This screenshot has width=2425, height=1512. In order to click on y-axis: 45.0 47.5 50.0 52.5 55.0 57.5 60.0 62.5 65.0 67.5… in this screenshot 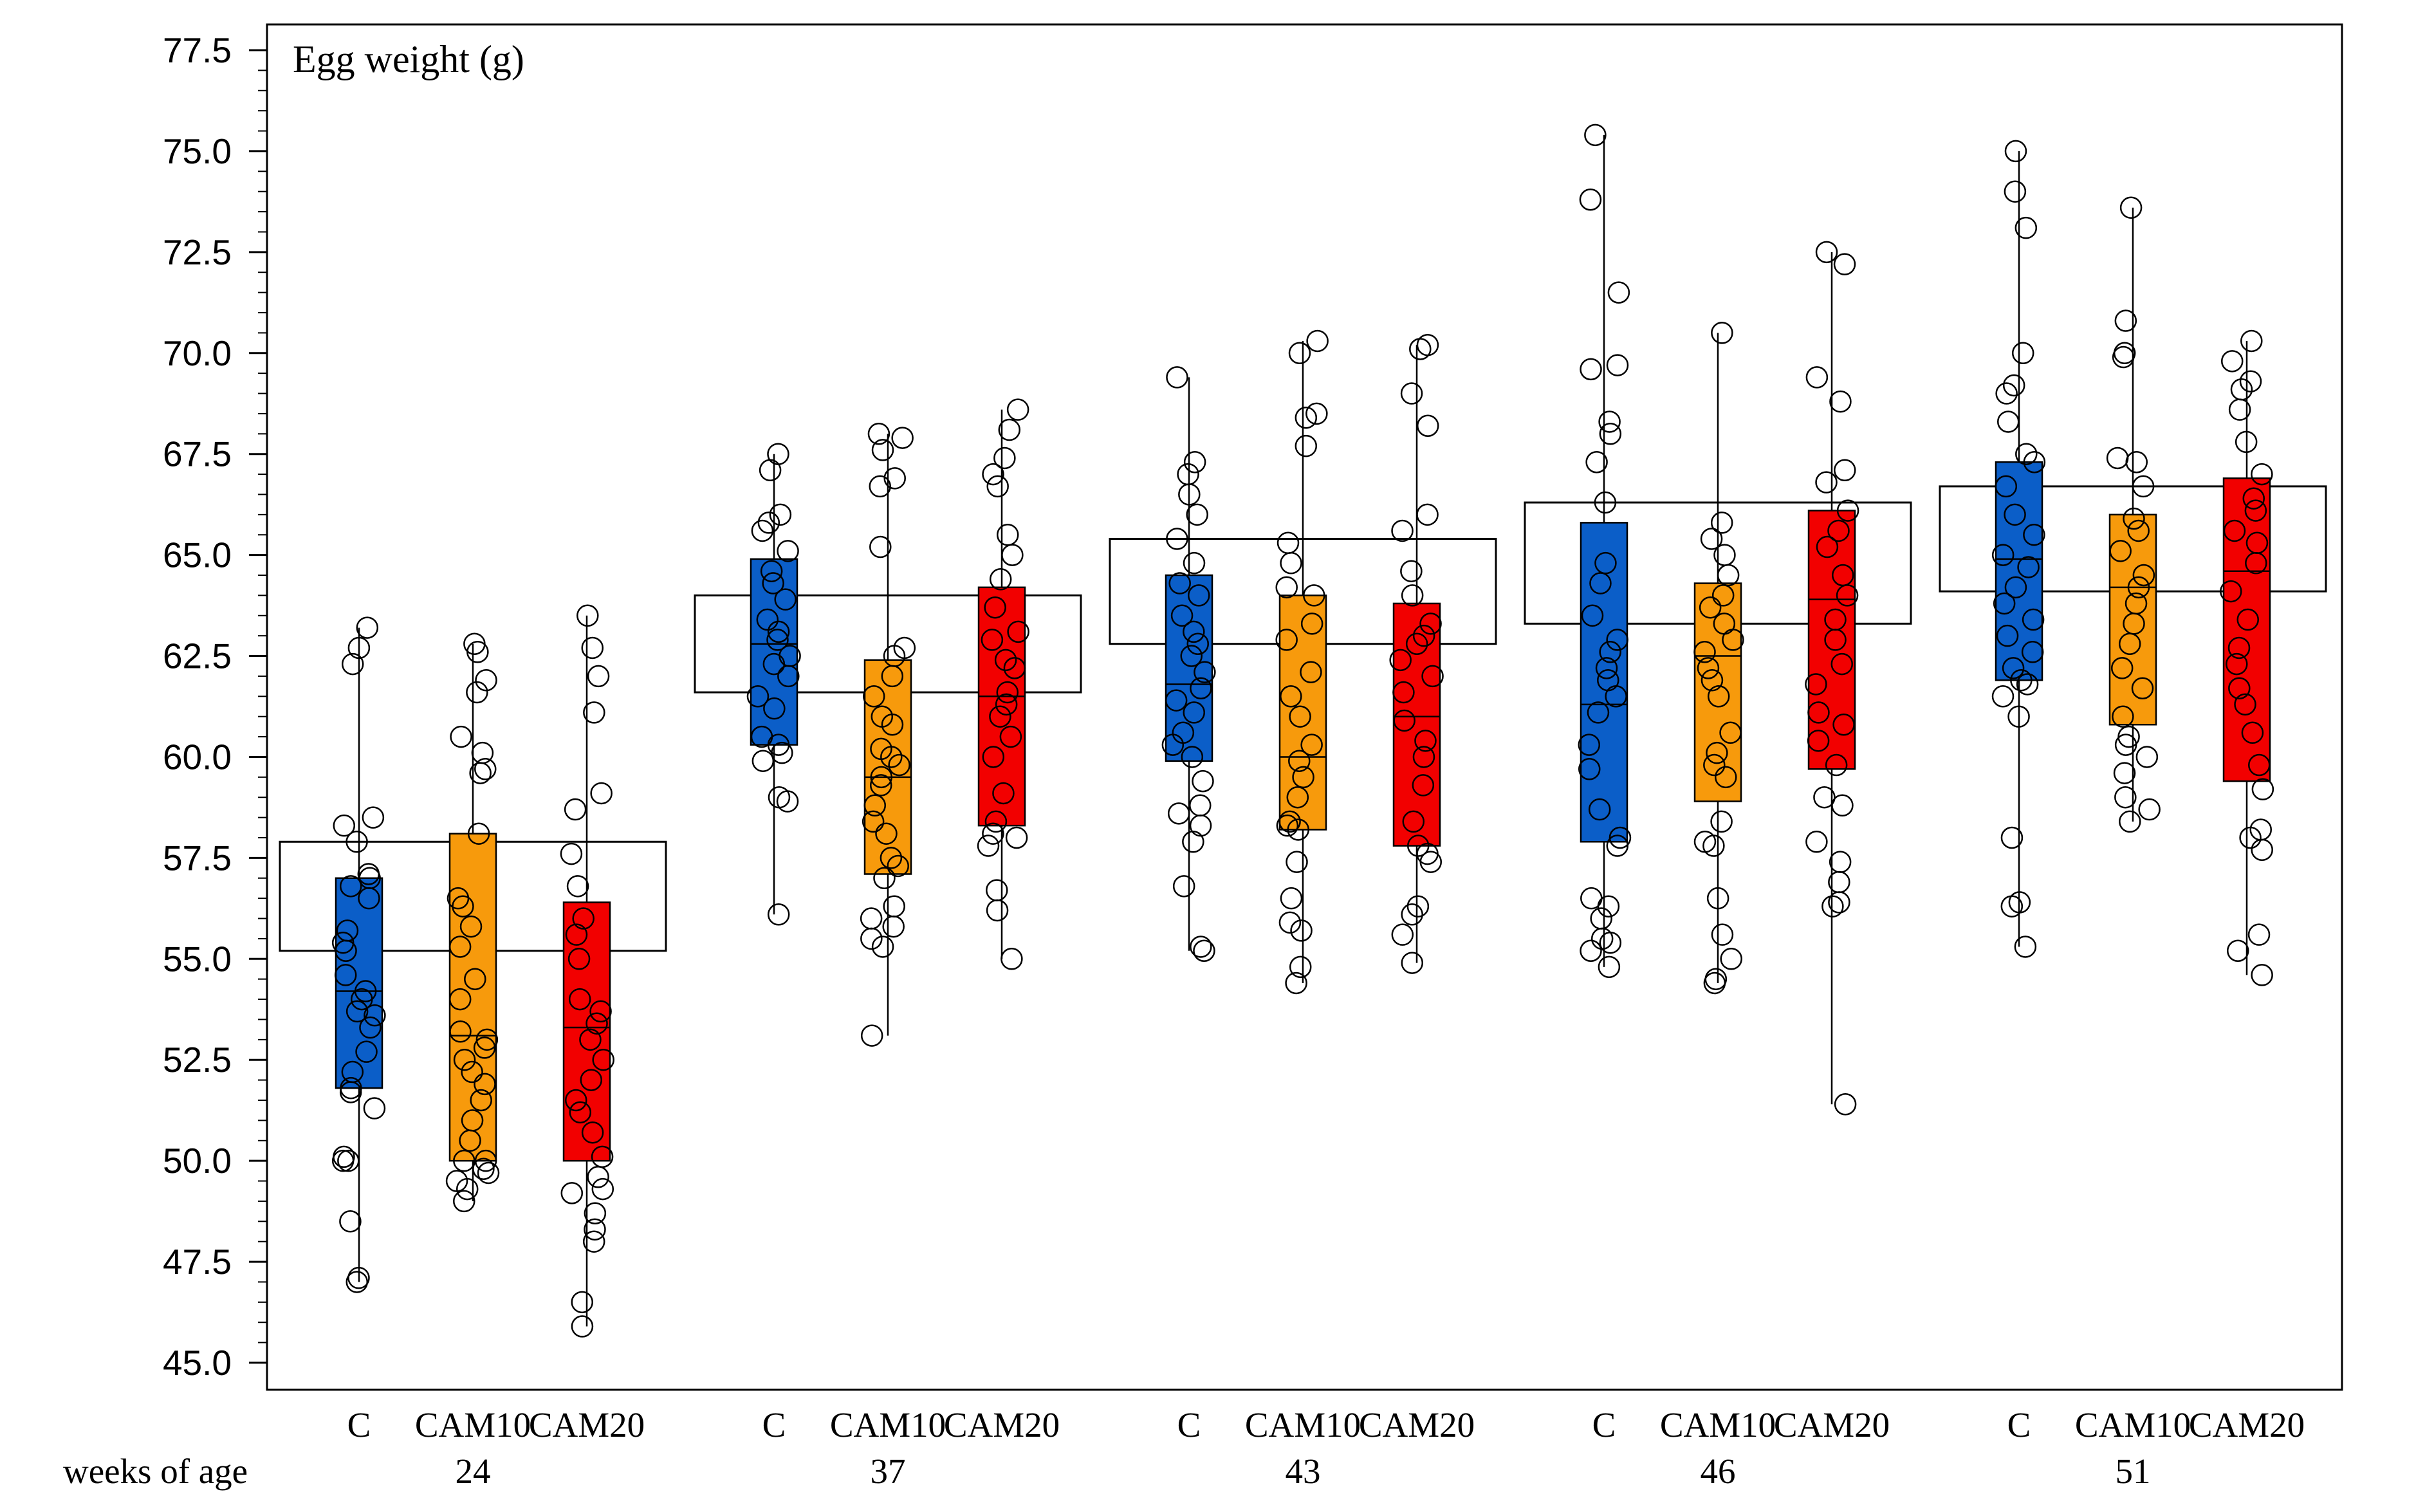, I will do `click(215, 706)`.